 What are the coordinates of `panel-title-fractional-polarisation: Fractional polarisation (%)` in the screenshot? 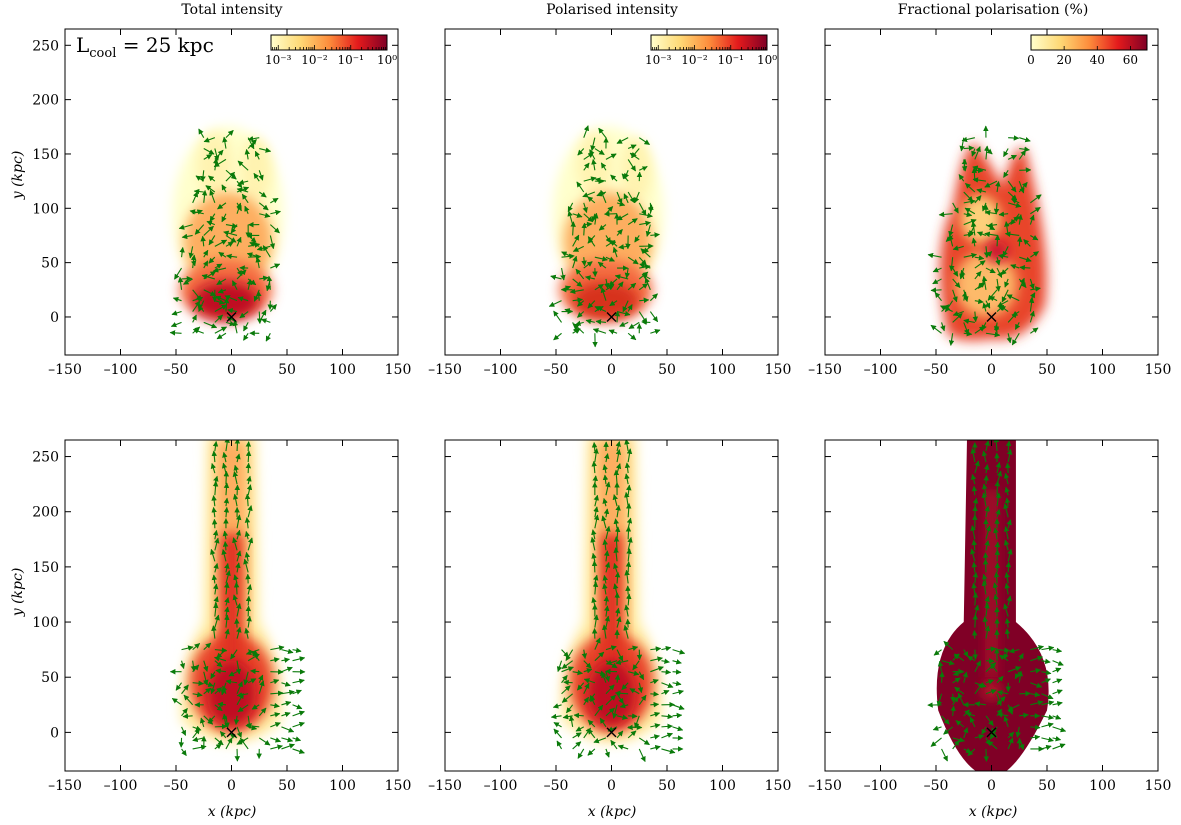 It's located at (993, 10).